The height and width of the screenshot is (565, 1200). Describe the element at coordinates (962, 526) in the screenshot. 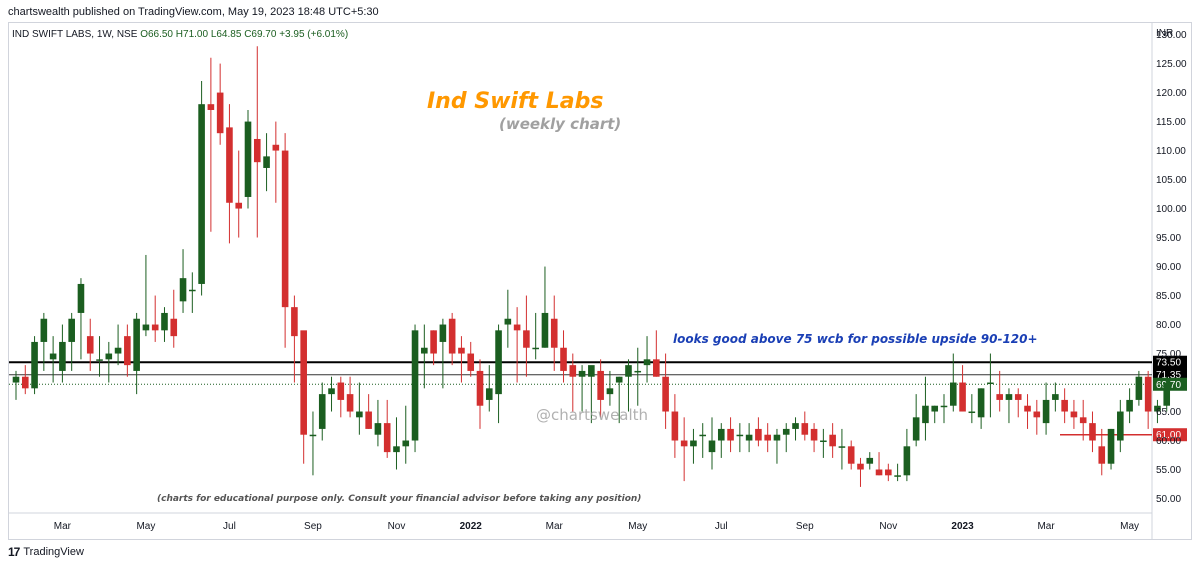

I see `x-tick-label: 2023` at that location.